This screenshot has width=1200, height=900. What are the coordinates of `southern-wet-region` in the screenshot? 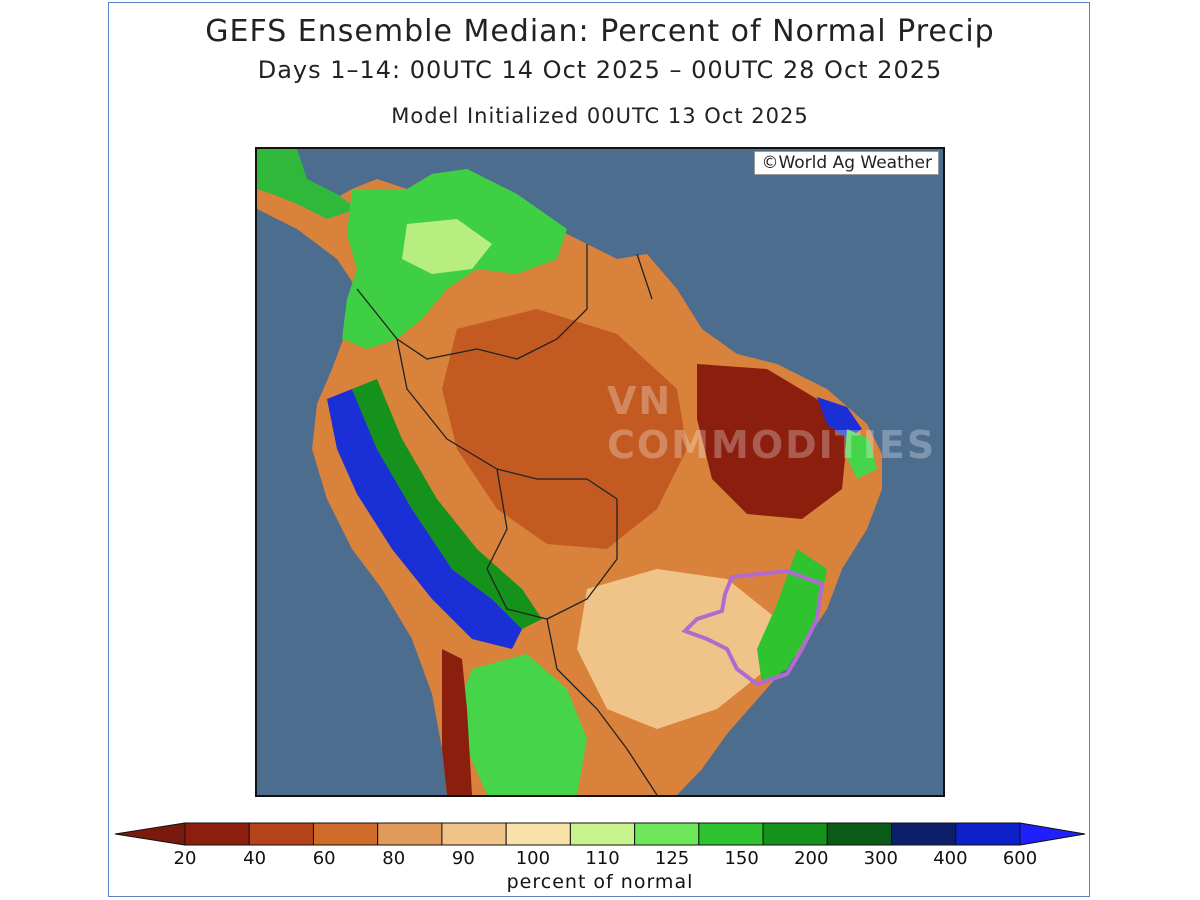 It's located at (522, 724).